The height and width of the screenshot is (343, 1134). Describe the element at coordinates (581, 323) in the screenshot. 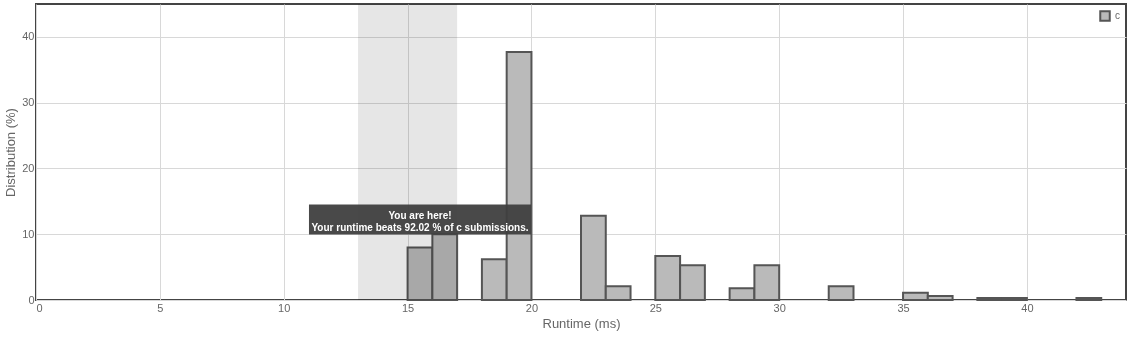

I see `x-axis-title: Runtime (ms)` at that location.